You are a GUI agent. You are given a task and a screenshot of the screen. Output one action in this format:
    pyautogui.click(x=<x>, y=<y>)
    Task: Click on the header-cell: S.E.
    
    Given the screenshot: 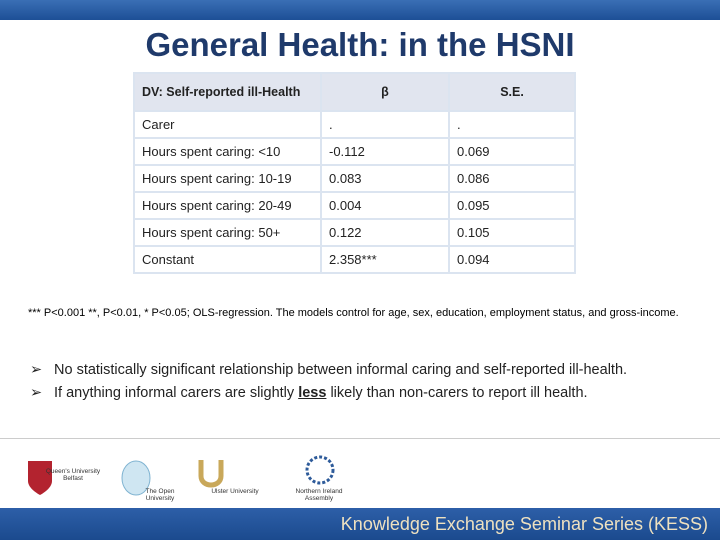 What is the action you would take?
    pyautogui.click(x=512, y=92)
    